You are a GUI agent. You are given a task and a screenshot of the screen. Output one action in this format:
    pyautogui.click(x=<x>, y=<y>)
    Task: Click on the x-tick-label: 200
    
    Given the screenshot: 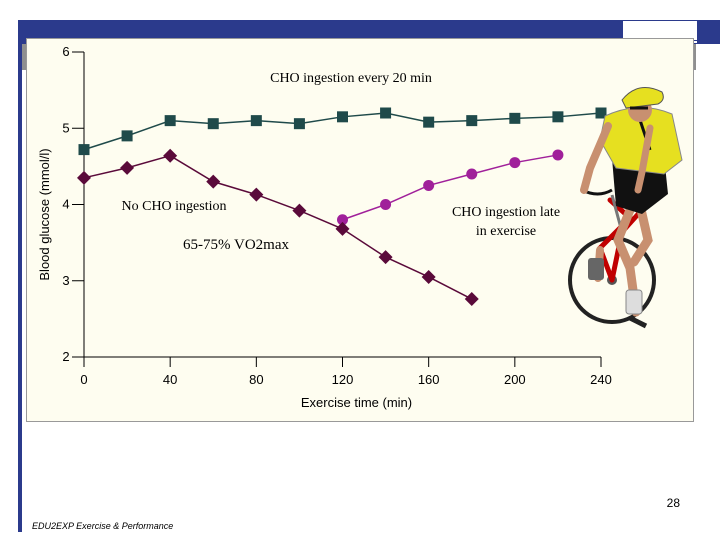 What is the action you would take?
    pyautogui.click(x=515, y=379)
    